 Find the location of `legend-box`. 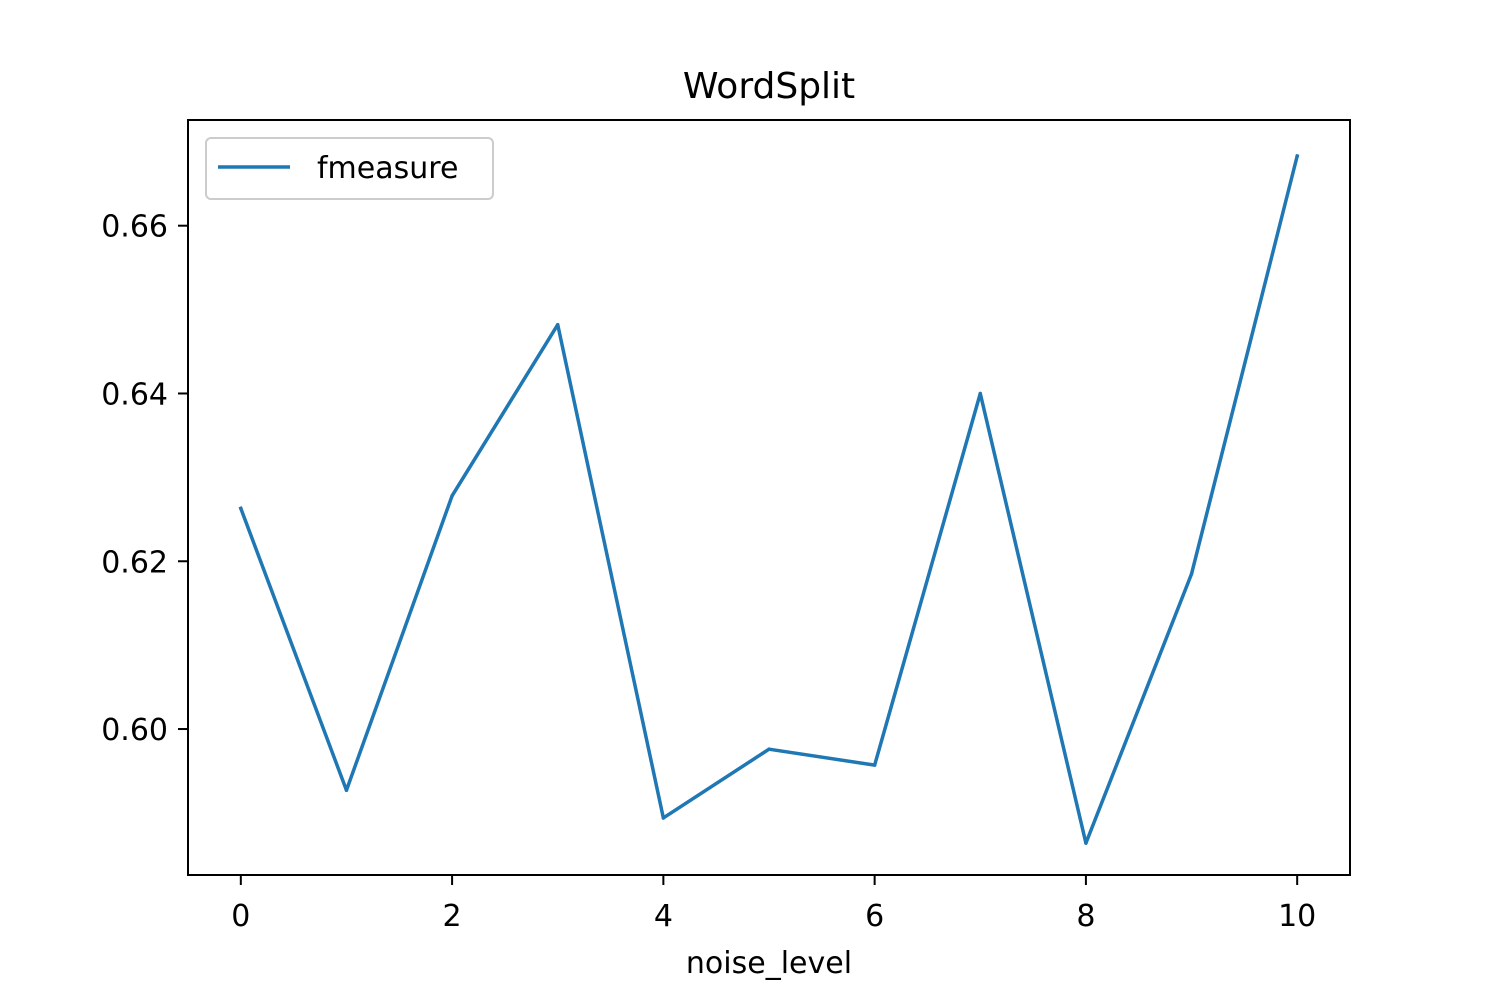

legend-box is located at coordinates (349, 168).